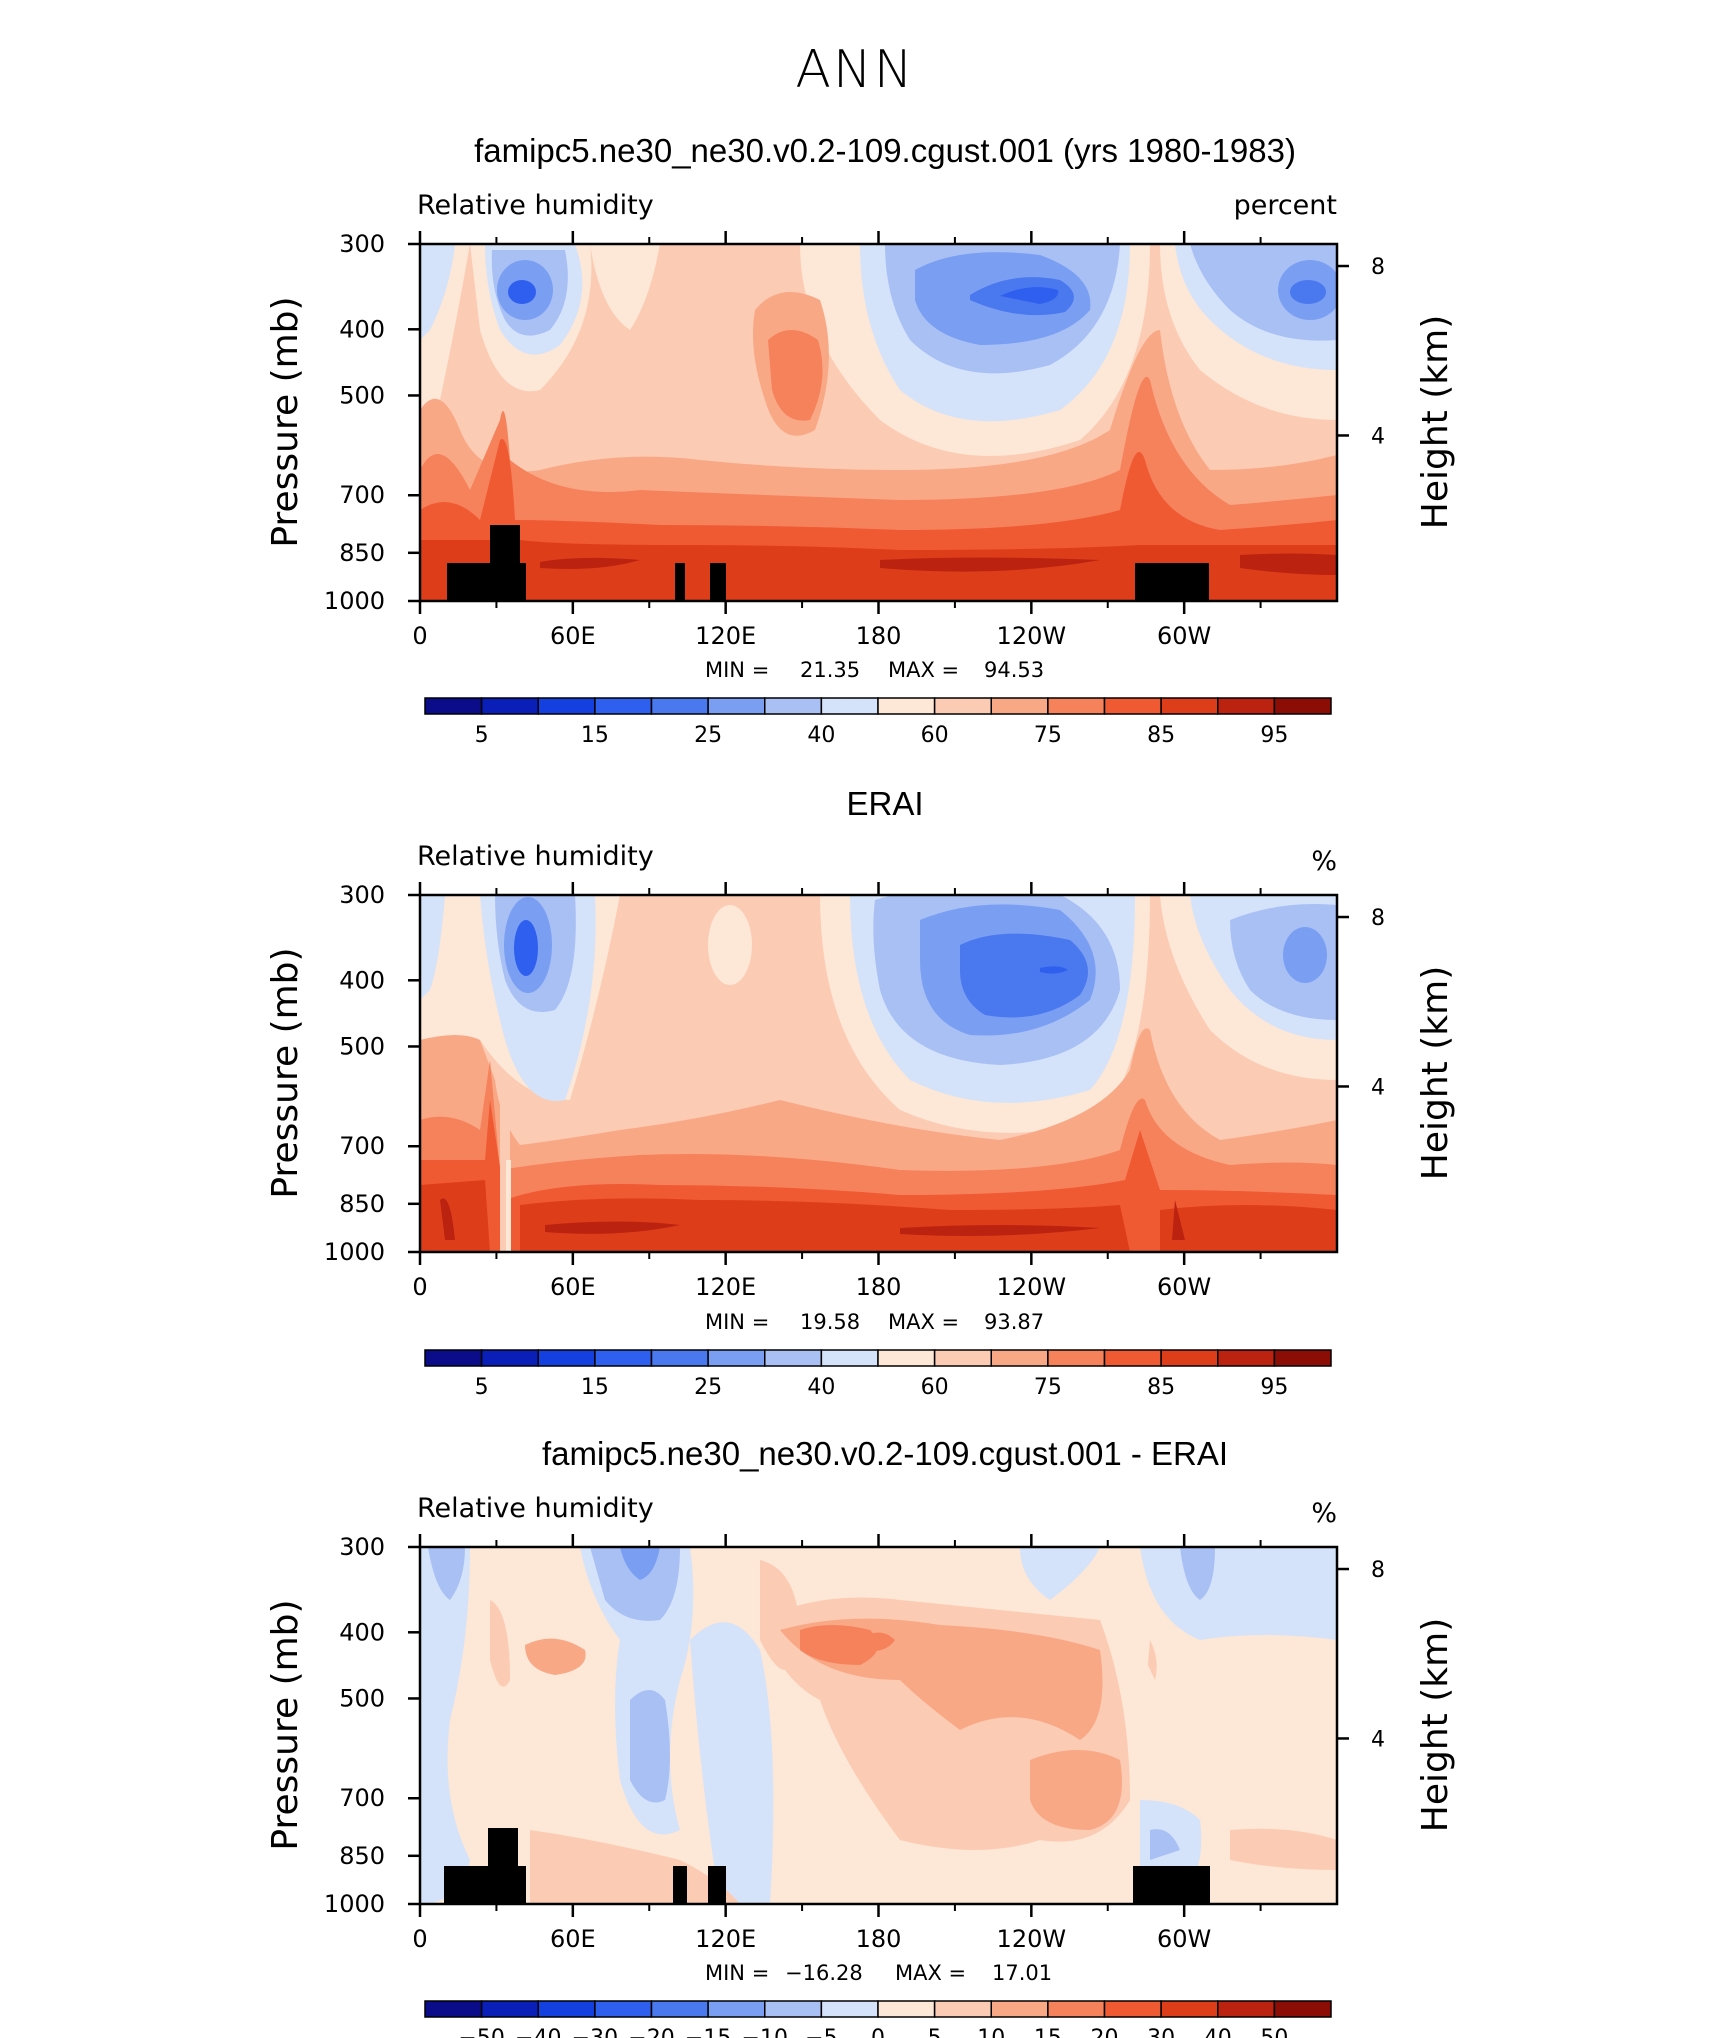 This screenshot has height=2038, width=1710. I want to click on panel-3-min-label: MIN =, so click(737, 1973).